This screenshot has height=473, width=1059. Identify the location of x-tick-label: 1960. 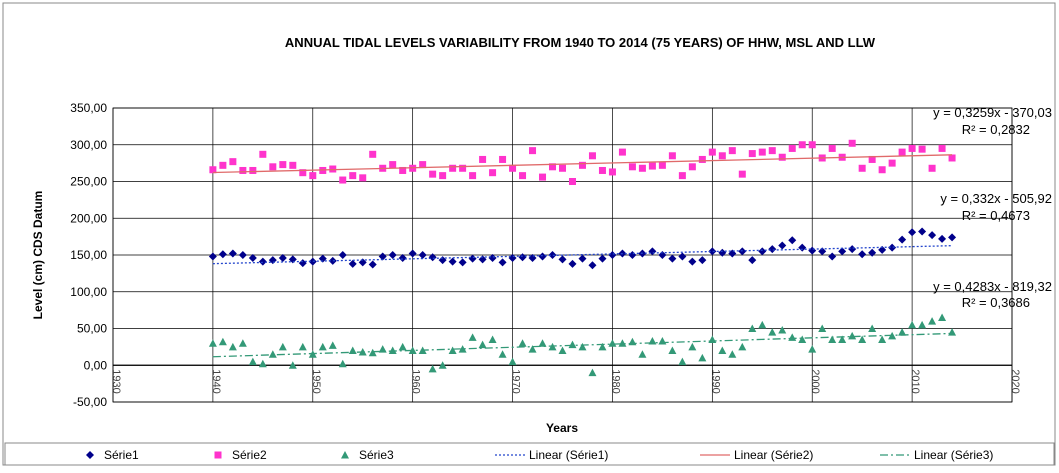
(416, 381).